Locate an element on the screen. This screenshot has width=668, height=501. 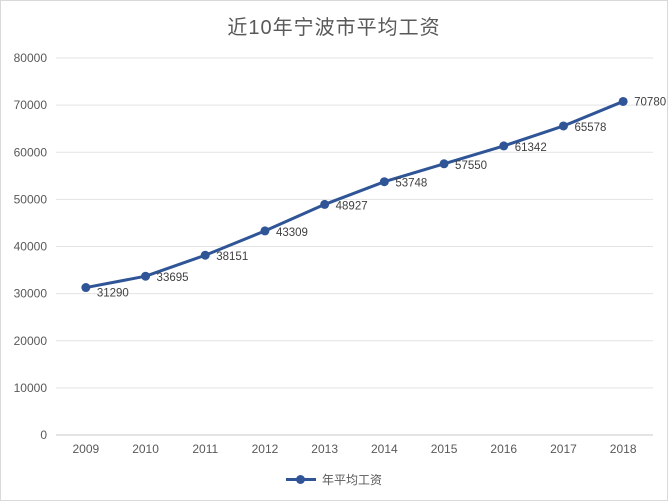
data-label: 65578 is located at coordinates (590, 128).